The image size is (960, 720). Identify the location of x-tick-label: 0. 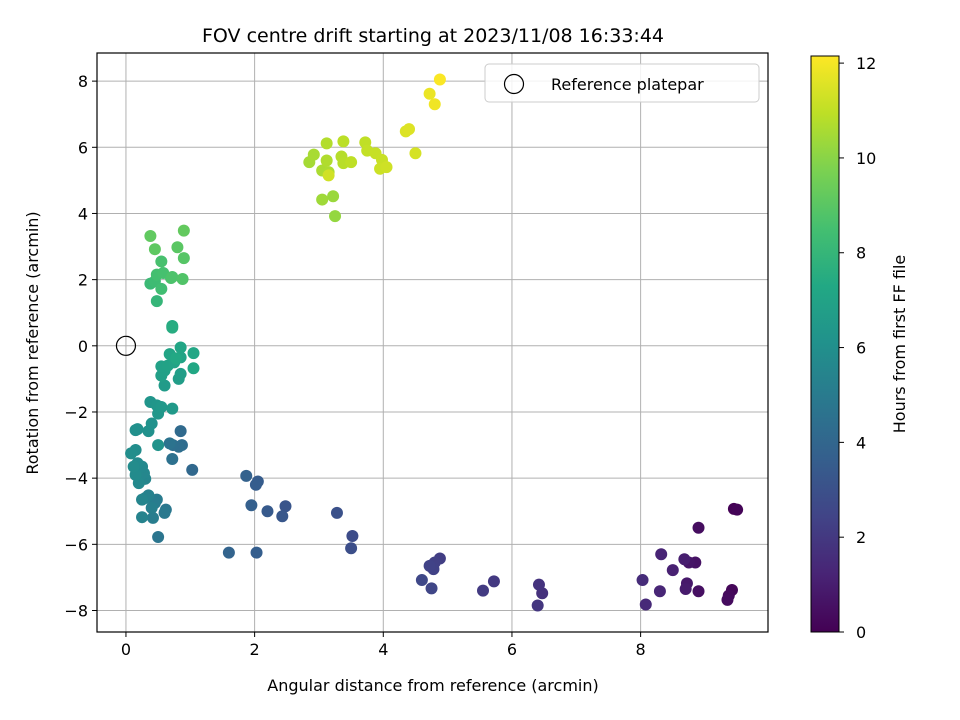
(126, 649).